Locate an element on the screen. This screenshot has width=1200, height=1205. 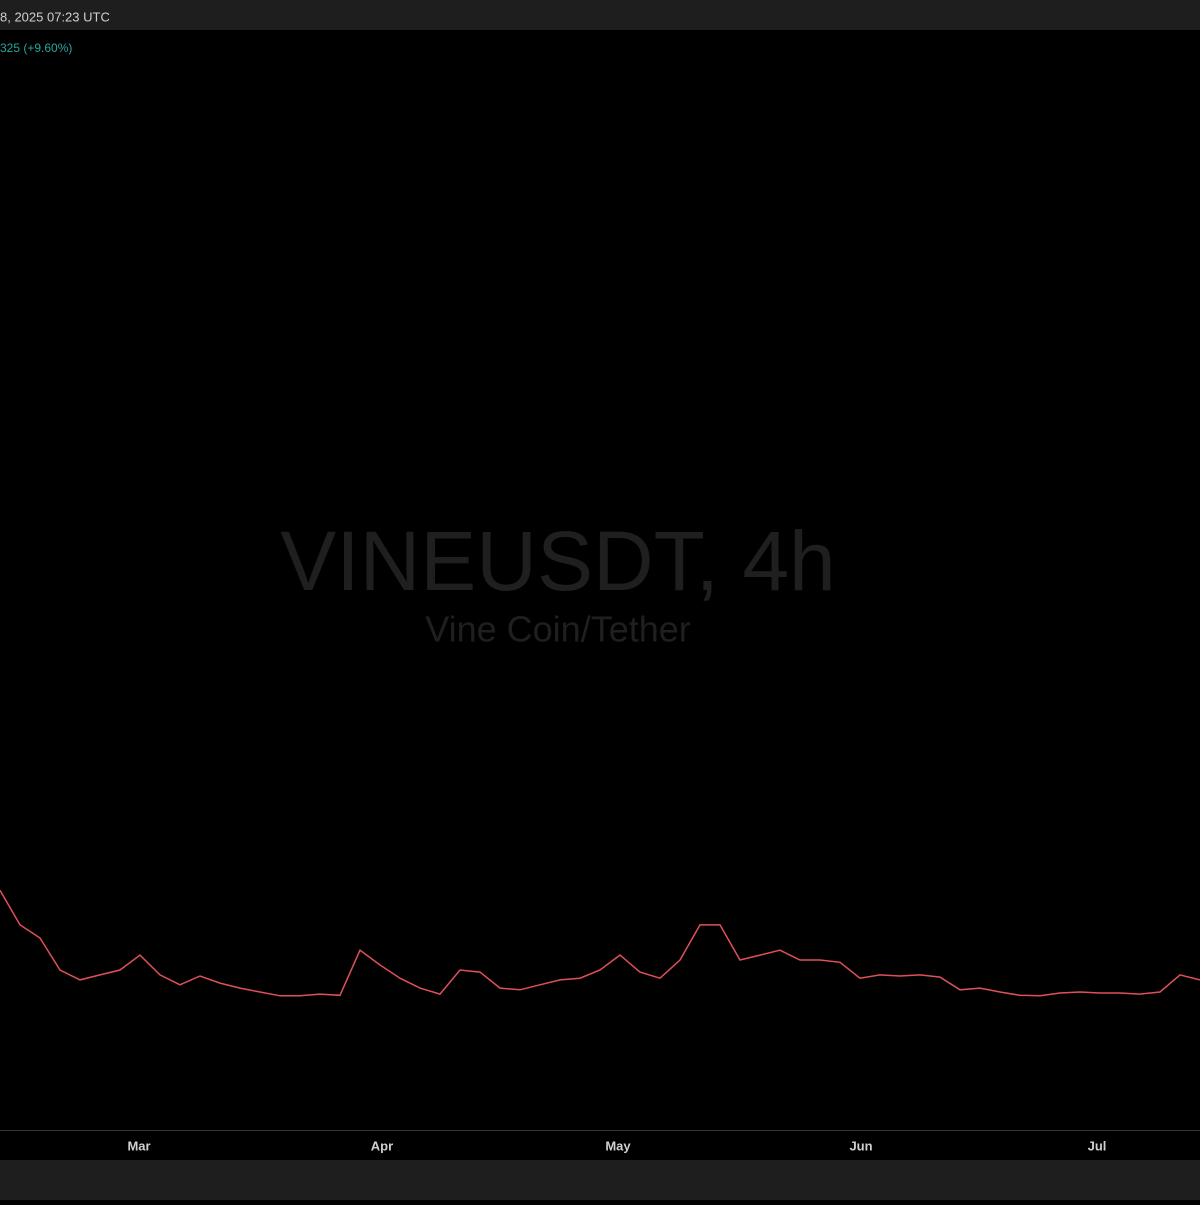
bottom-bar is located at coordinates (600, 1180).